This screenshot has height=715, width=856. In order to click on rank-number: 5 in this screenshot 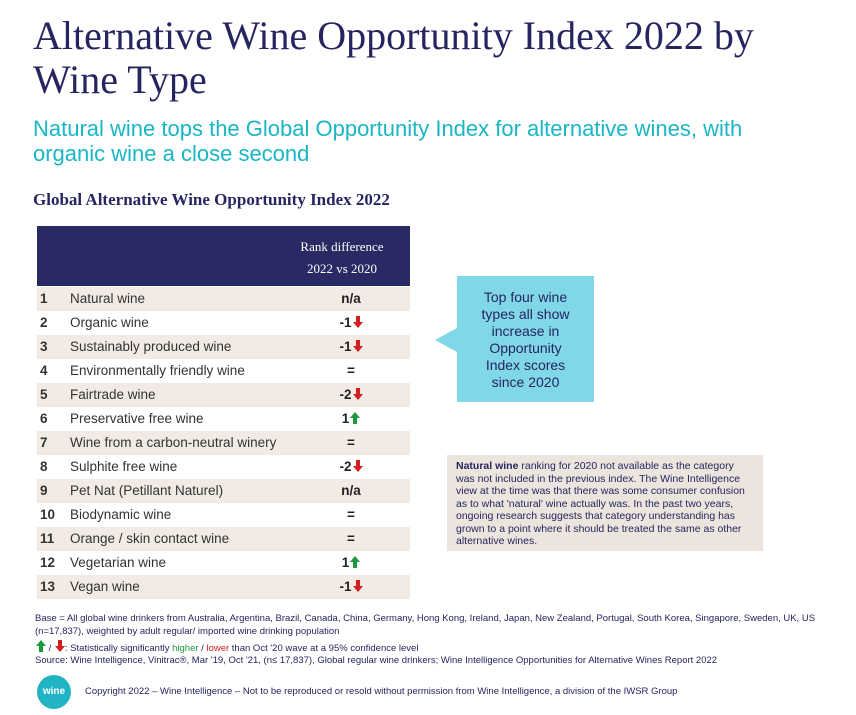, I will do `click(44, 394)`.